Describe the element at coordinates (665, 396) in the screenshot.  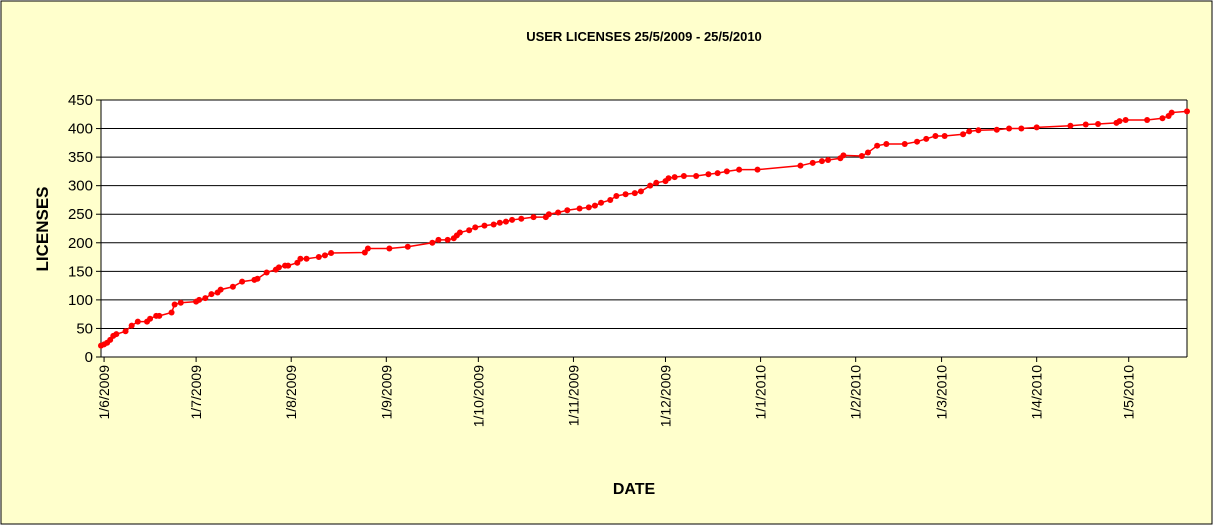
I see `x-tick-label: 1/12/2009` at that location.